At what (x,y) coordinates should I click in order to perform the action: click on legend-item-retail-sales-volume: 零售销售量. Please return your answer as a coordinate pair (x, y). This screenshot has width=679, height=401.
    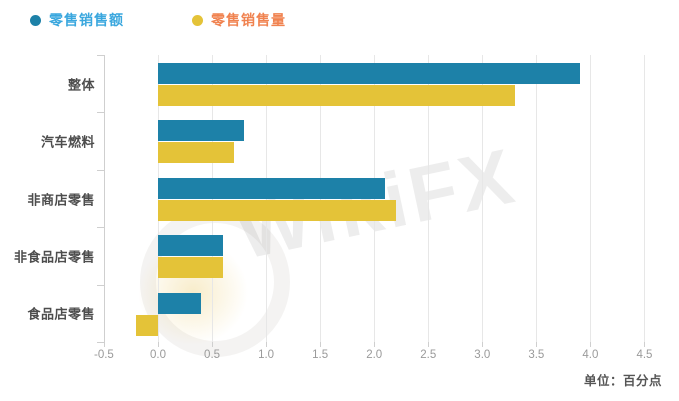
    Looking at the image, I should click on (239, 20).